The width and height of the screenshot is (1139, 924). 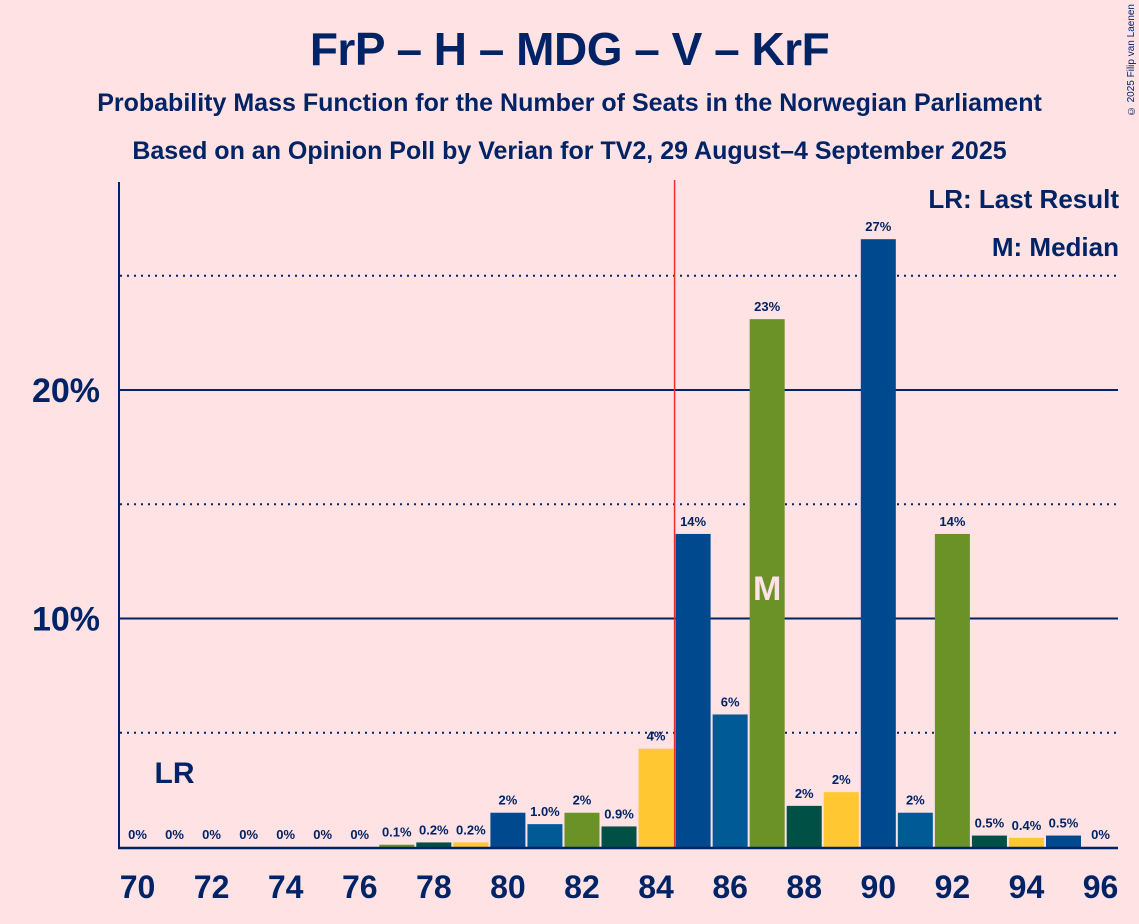 I want to click on median-marker: M, so click(x=767, y=589).